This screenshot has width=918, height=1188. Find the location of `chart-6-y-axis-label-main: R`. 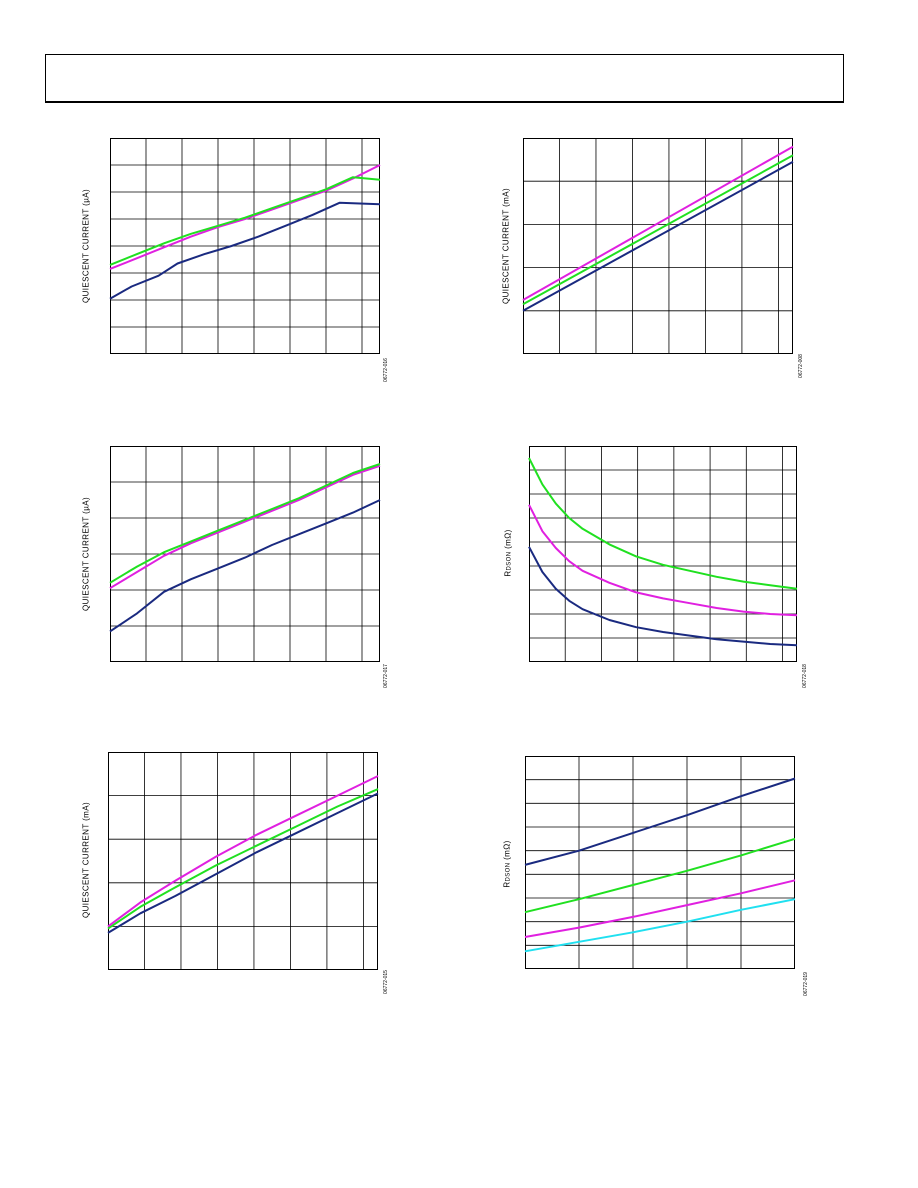

chart-6-y-axis-label-main: R is located at coordinates (507, 884).